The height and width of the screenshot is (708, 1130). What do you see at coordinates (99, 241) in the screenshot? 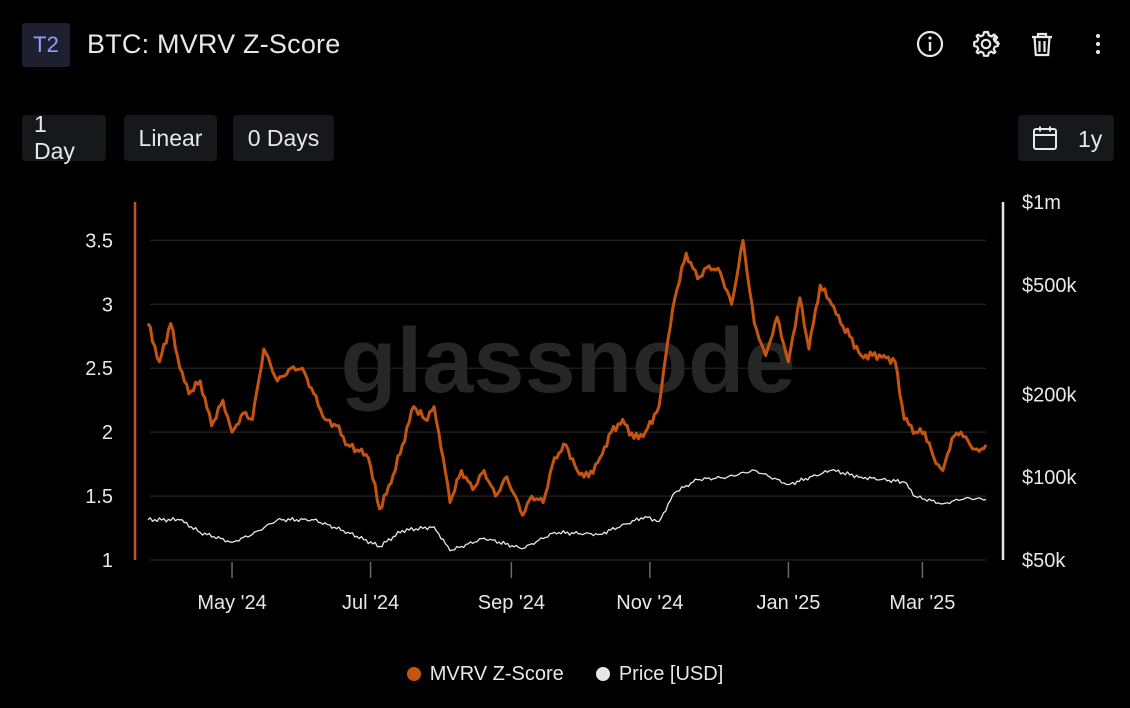
I see `left-tick-label: 3.5` at bounding box center [99, 241].